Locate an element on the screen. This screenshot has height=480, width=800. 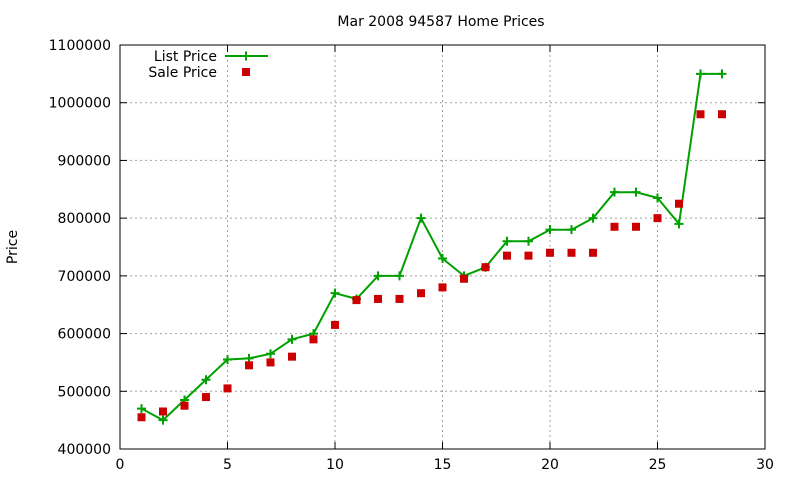
x-tick-label: 20 is located at coordinates (550, 465).